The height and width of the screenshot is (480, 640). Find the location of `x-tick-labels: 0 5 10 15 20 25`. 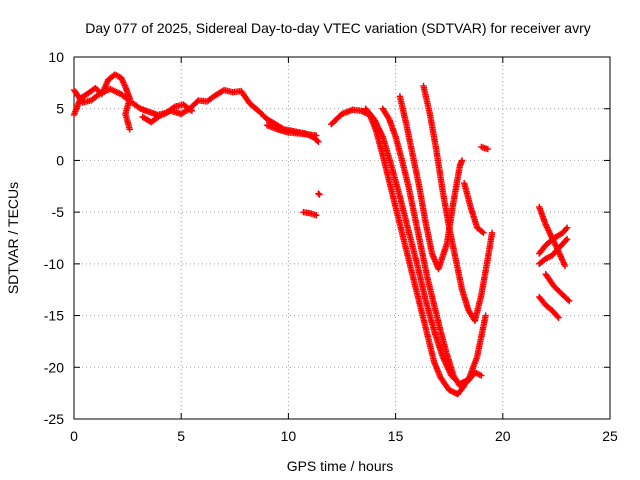

x-tick-labels: 0 5 10 15 20 25 is located at coordinates (344, 436).